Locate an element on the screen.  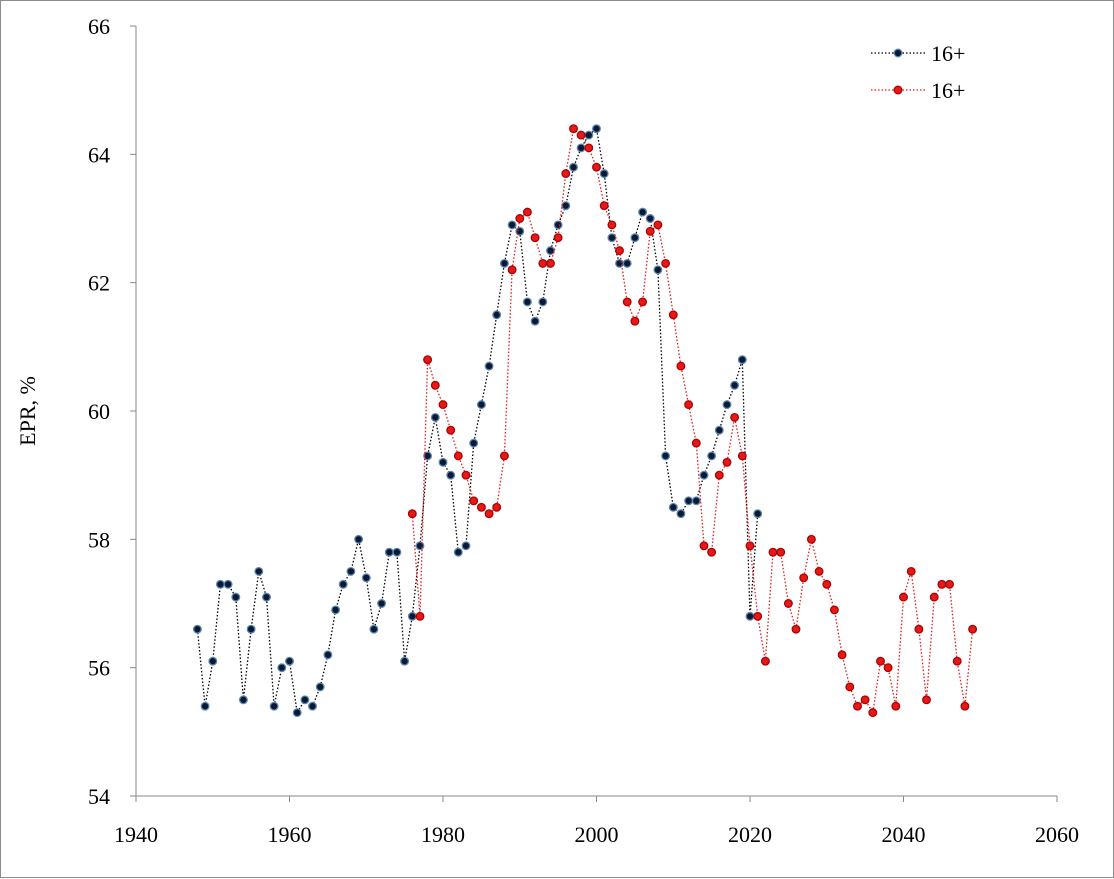
y-tick-label: 56 is located at coordinates (99, 668).